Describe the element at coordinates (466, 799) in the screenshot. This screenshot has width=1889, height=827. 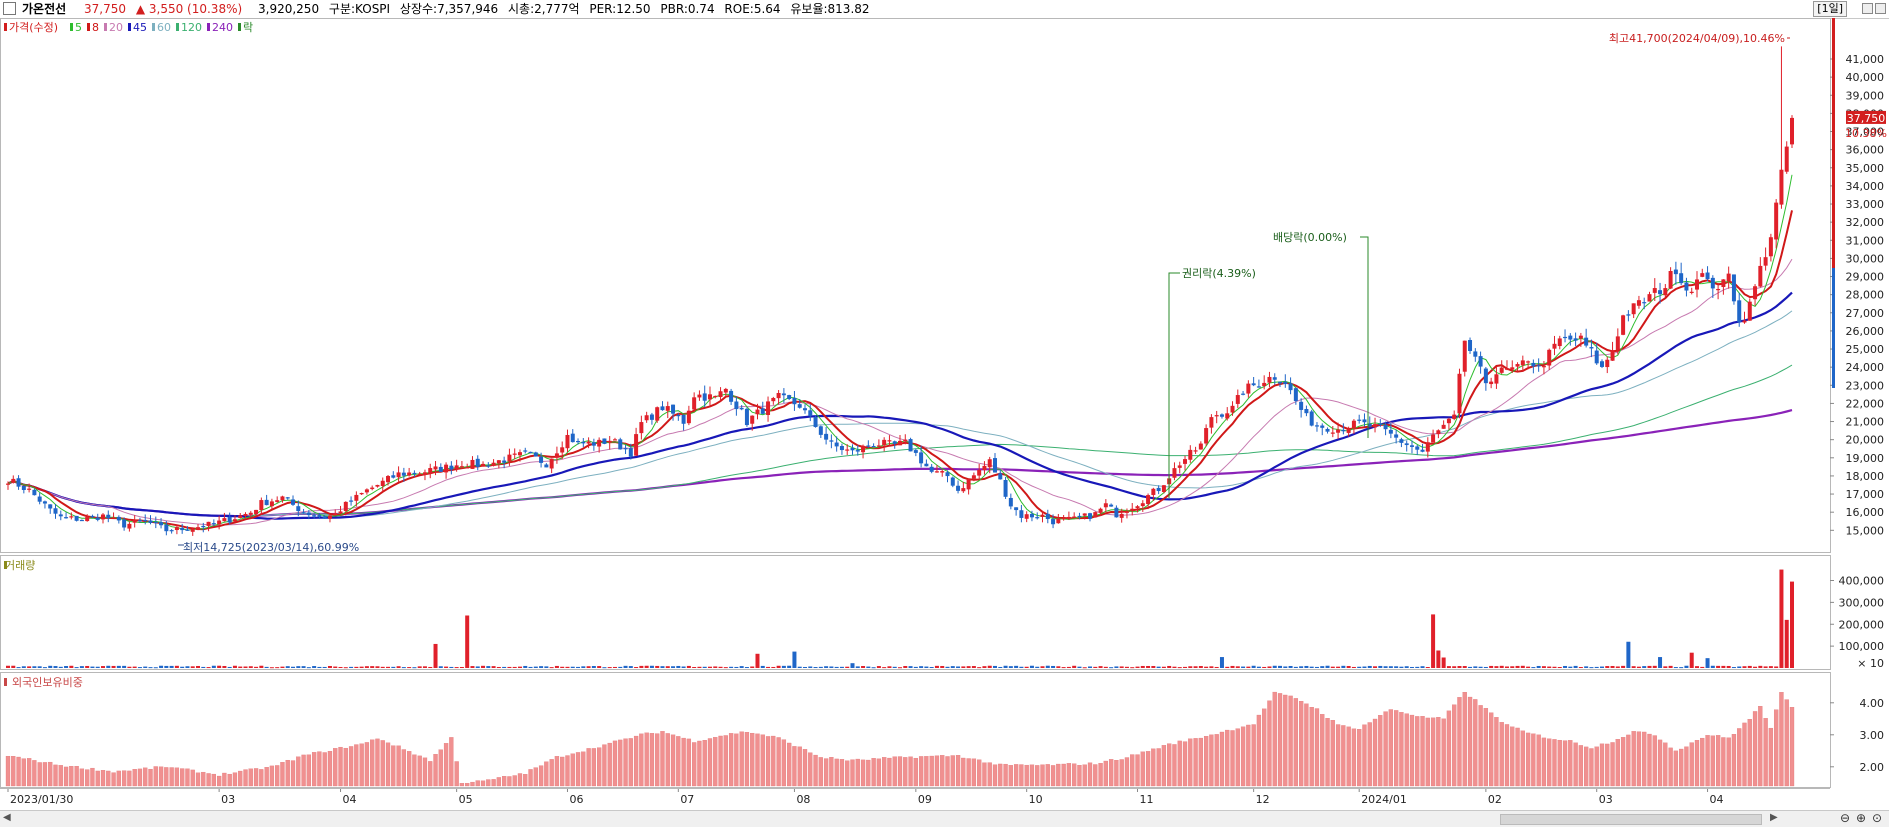
I see `date-label: 05` at that location.